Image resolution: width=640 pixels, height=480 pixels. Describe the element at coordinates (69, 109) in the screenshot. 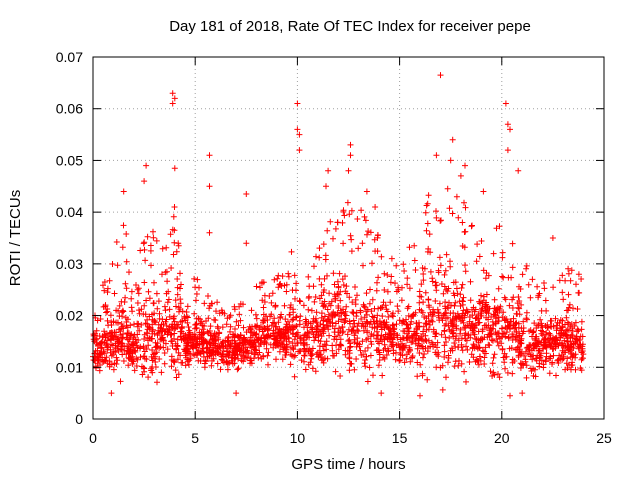

I see `y-tick-label: 0.06` at that location.